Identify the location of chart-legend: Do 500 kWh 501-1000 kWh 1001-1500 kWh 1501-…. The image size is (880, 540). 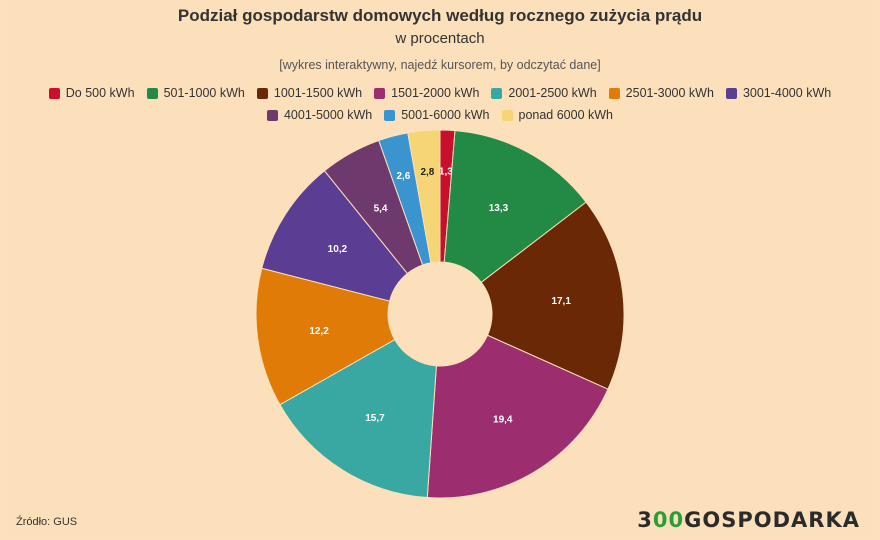
(440, 104).